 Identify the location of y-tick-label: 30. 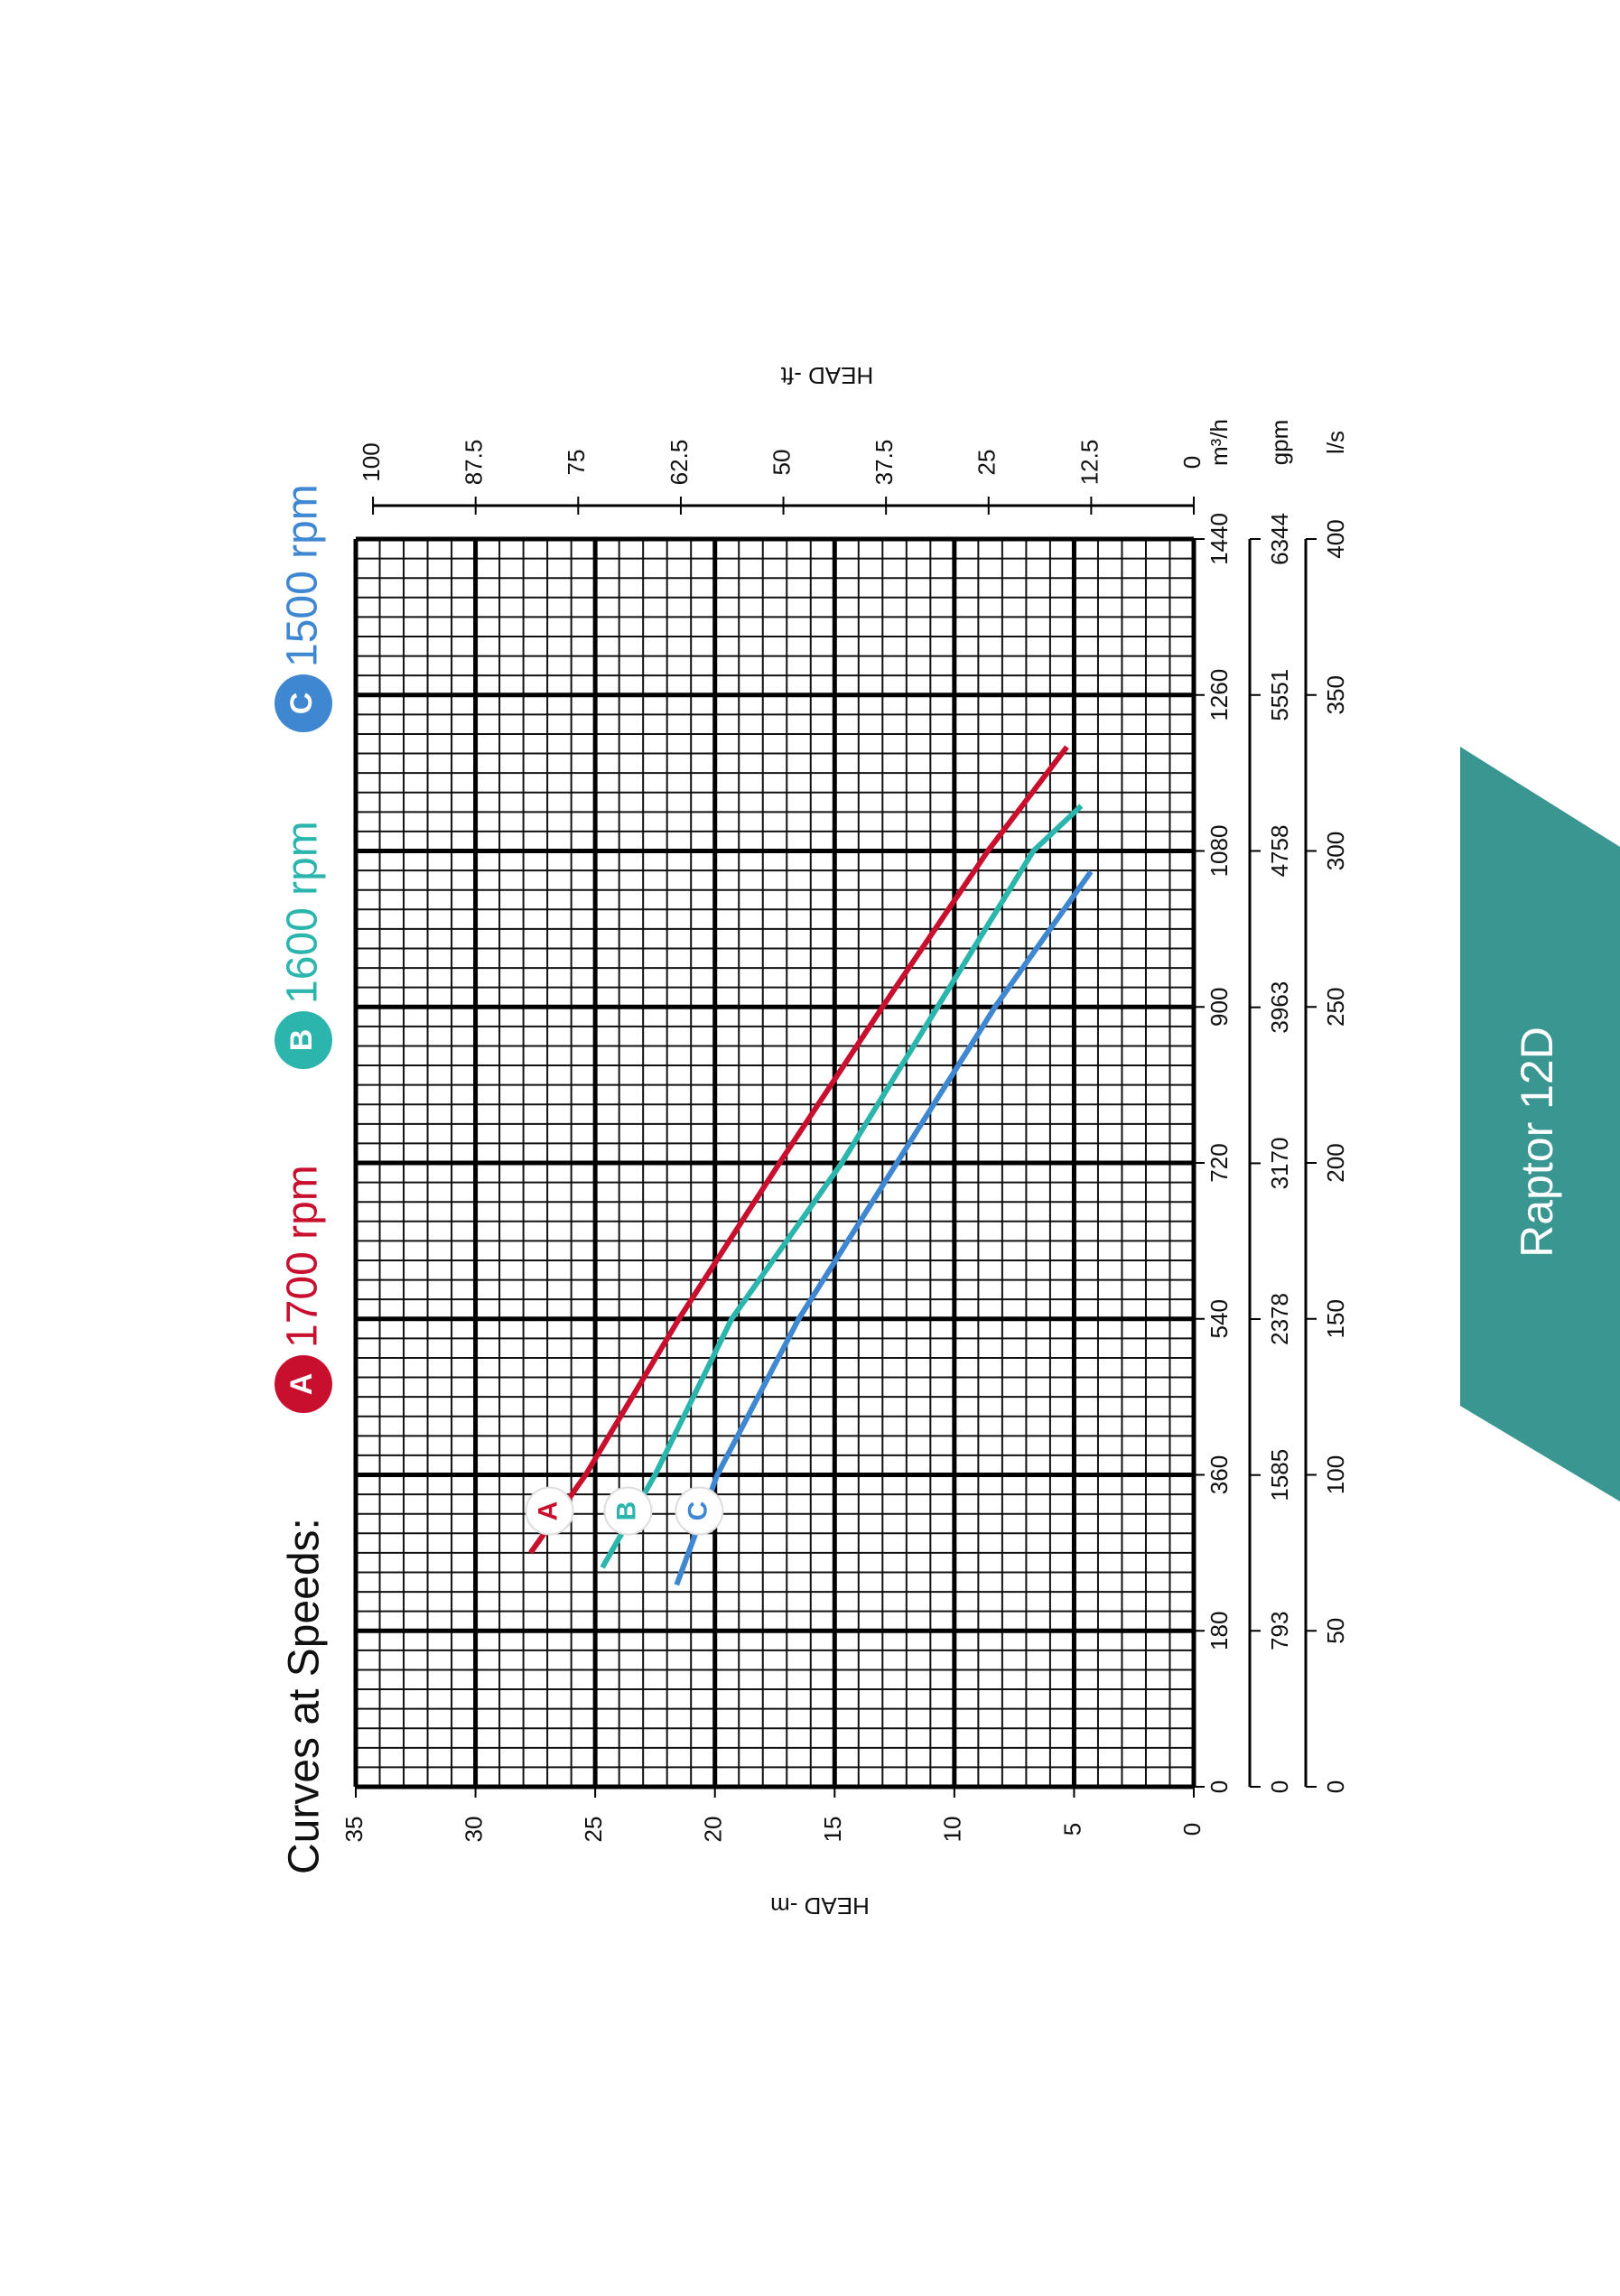
(473, 1830).